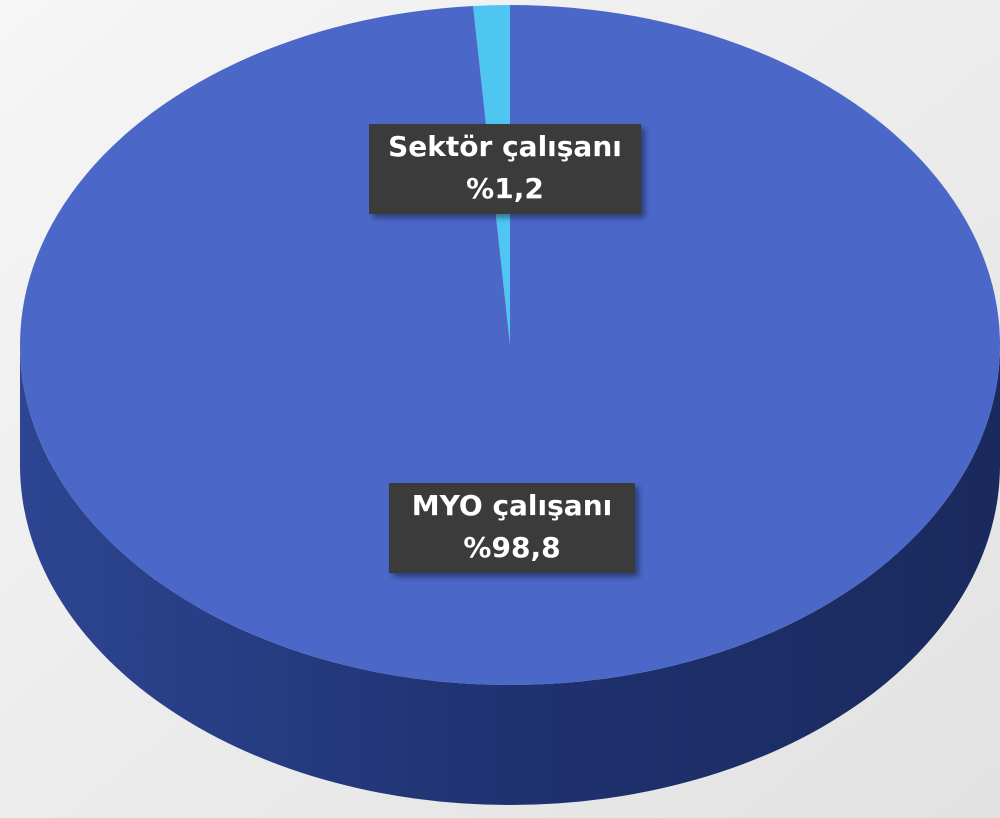 The image size is (1000, 818). I want to click on data-label: Sektör çalışanı %1,2, so click(505, 169).